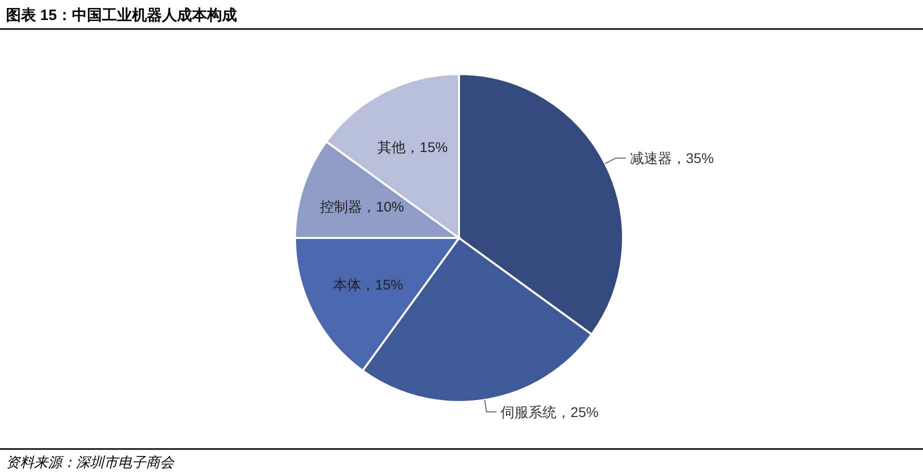  I want to click on data-label: ，25%, so click(577, 412).